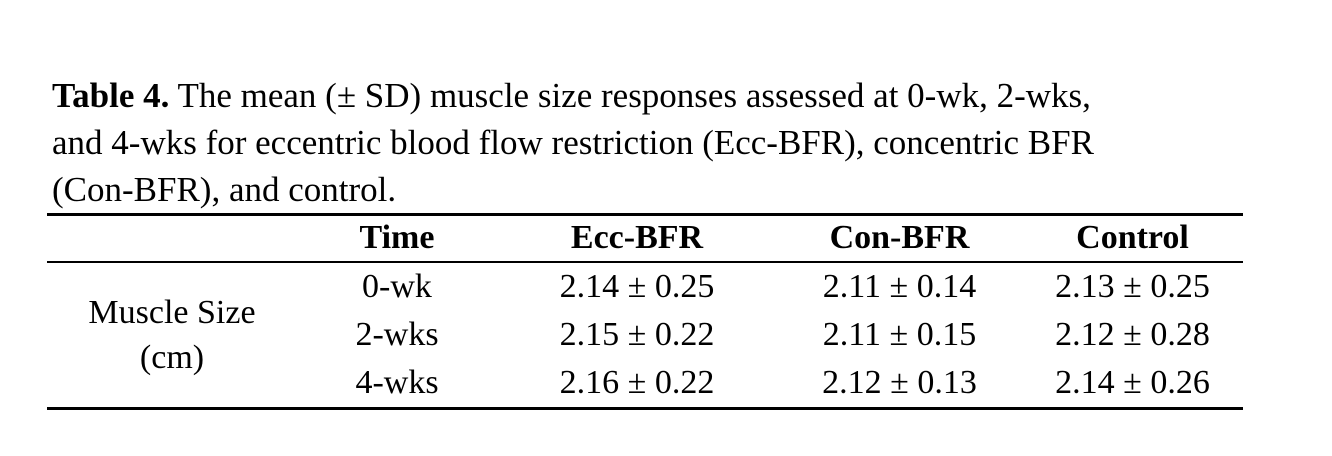  Describe the element at coordinates (1132, 383) in the screenshot. I see `control-value-4wks: 2.14 ± 0.26` at that location.